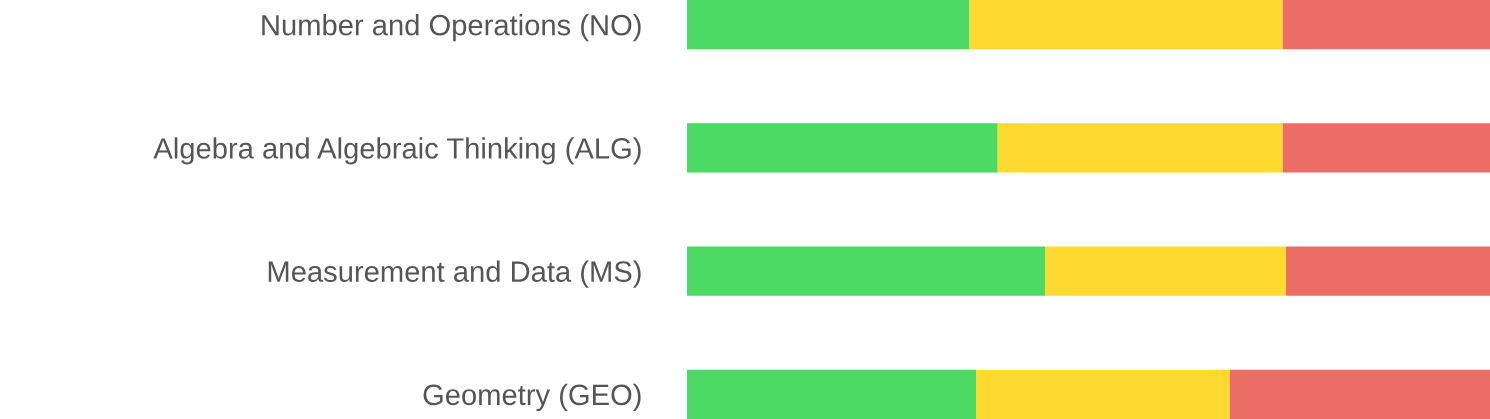 Image resolution: width=1490 pixels, height=419 pixels. I want to click on y-tick-label: Measurement and Data (MS), so click(454, 274).